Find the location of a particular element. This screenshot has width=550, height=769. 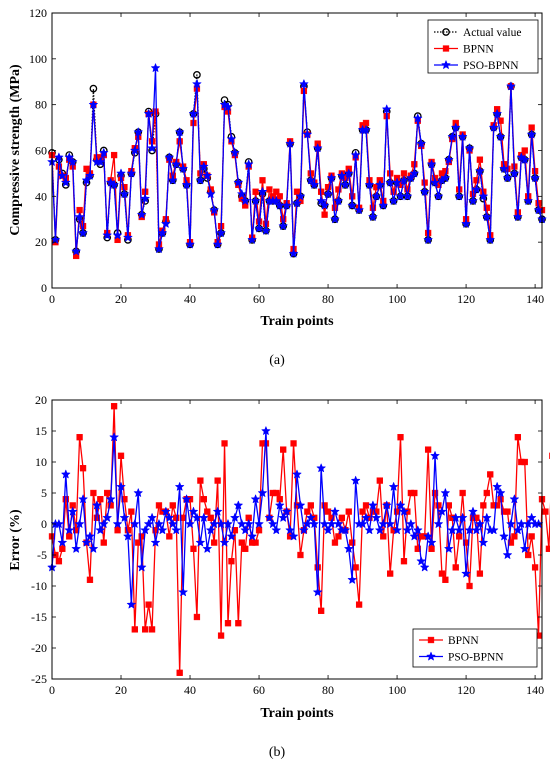

panel-b-y-tick-label: -25 is located at coordinates (39, 679).